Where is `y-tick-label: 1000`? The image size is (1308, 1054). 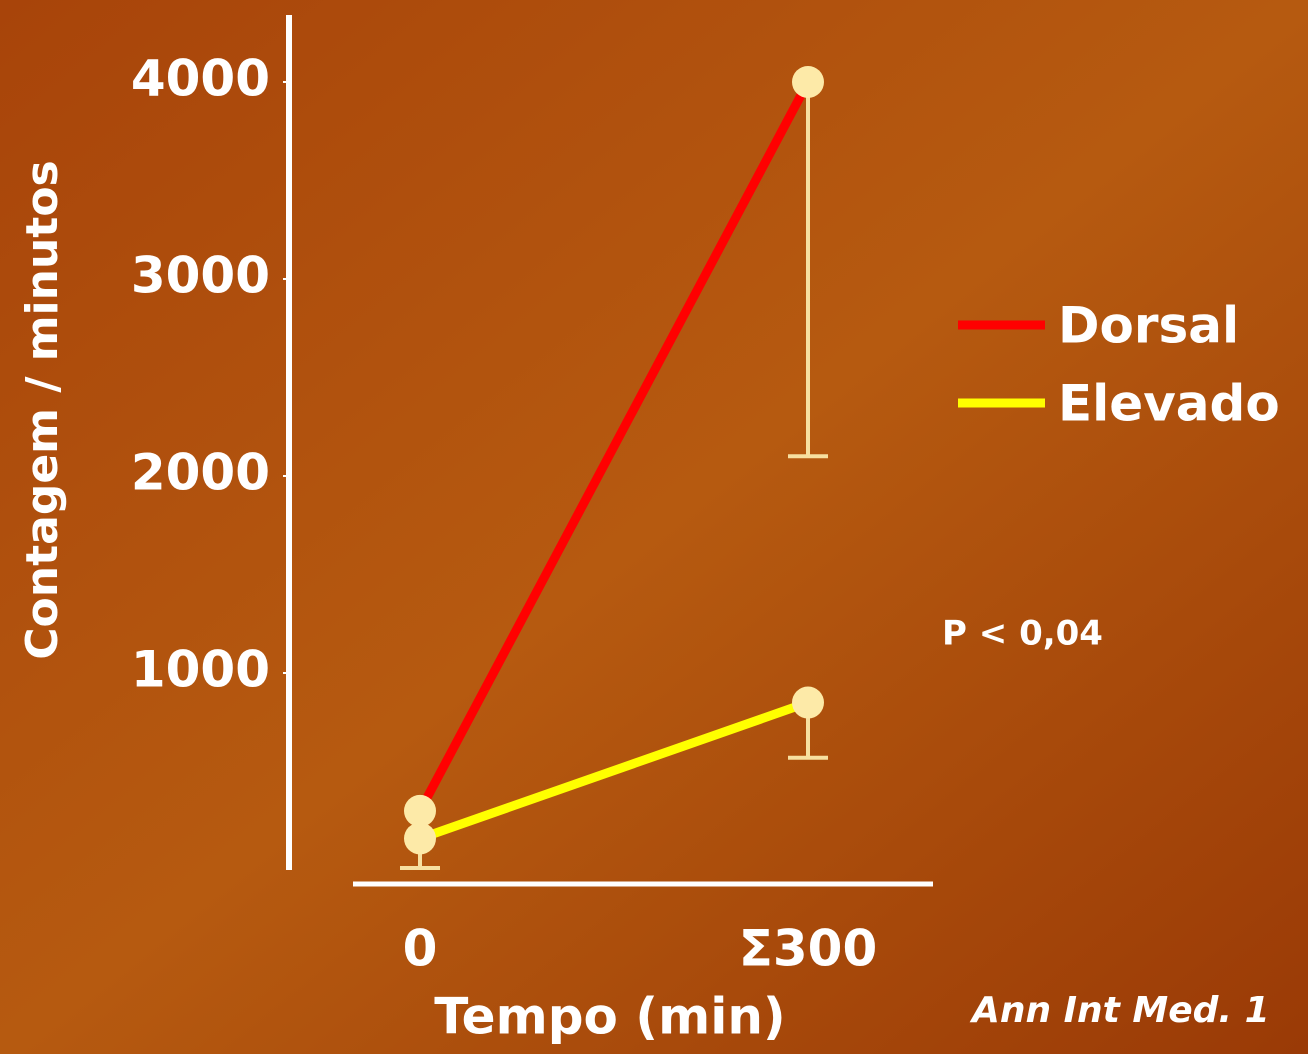 y-tick-label: 1000 is located at coordinates (200, 669).